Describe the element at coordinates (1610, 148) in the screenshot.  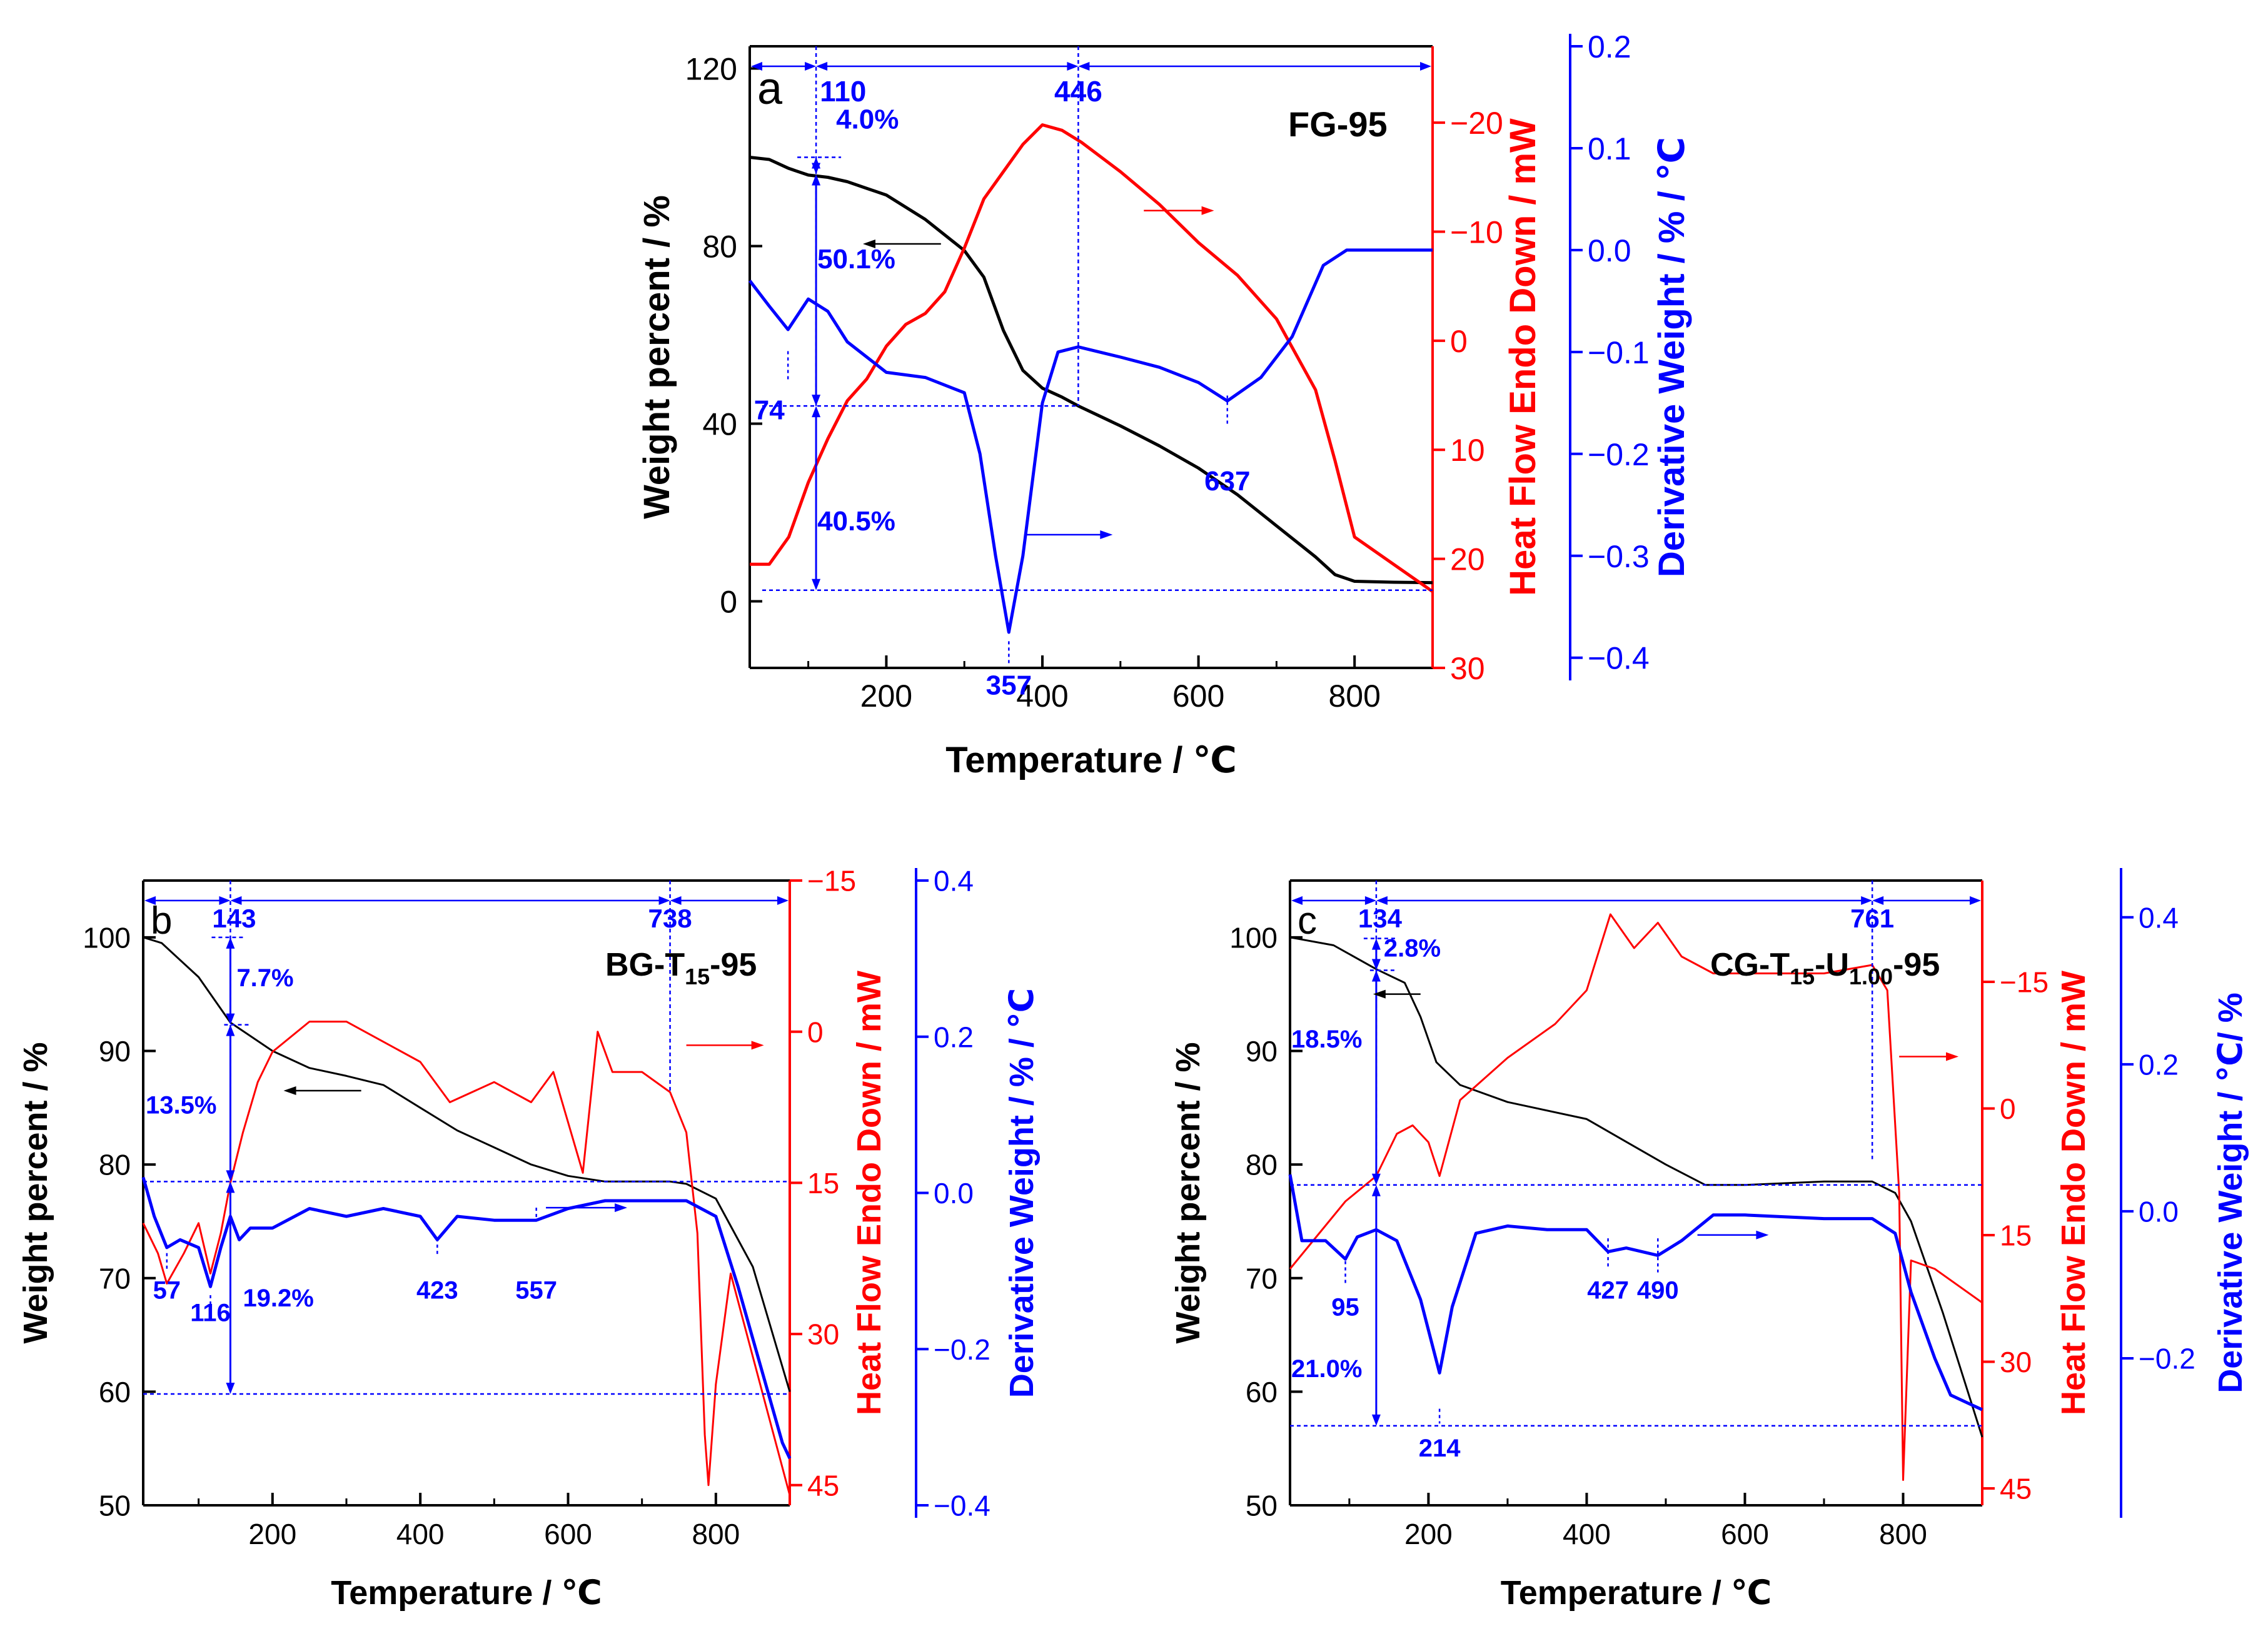
I see `y-right2-tick-label: 0.1` at that location.